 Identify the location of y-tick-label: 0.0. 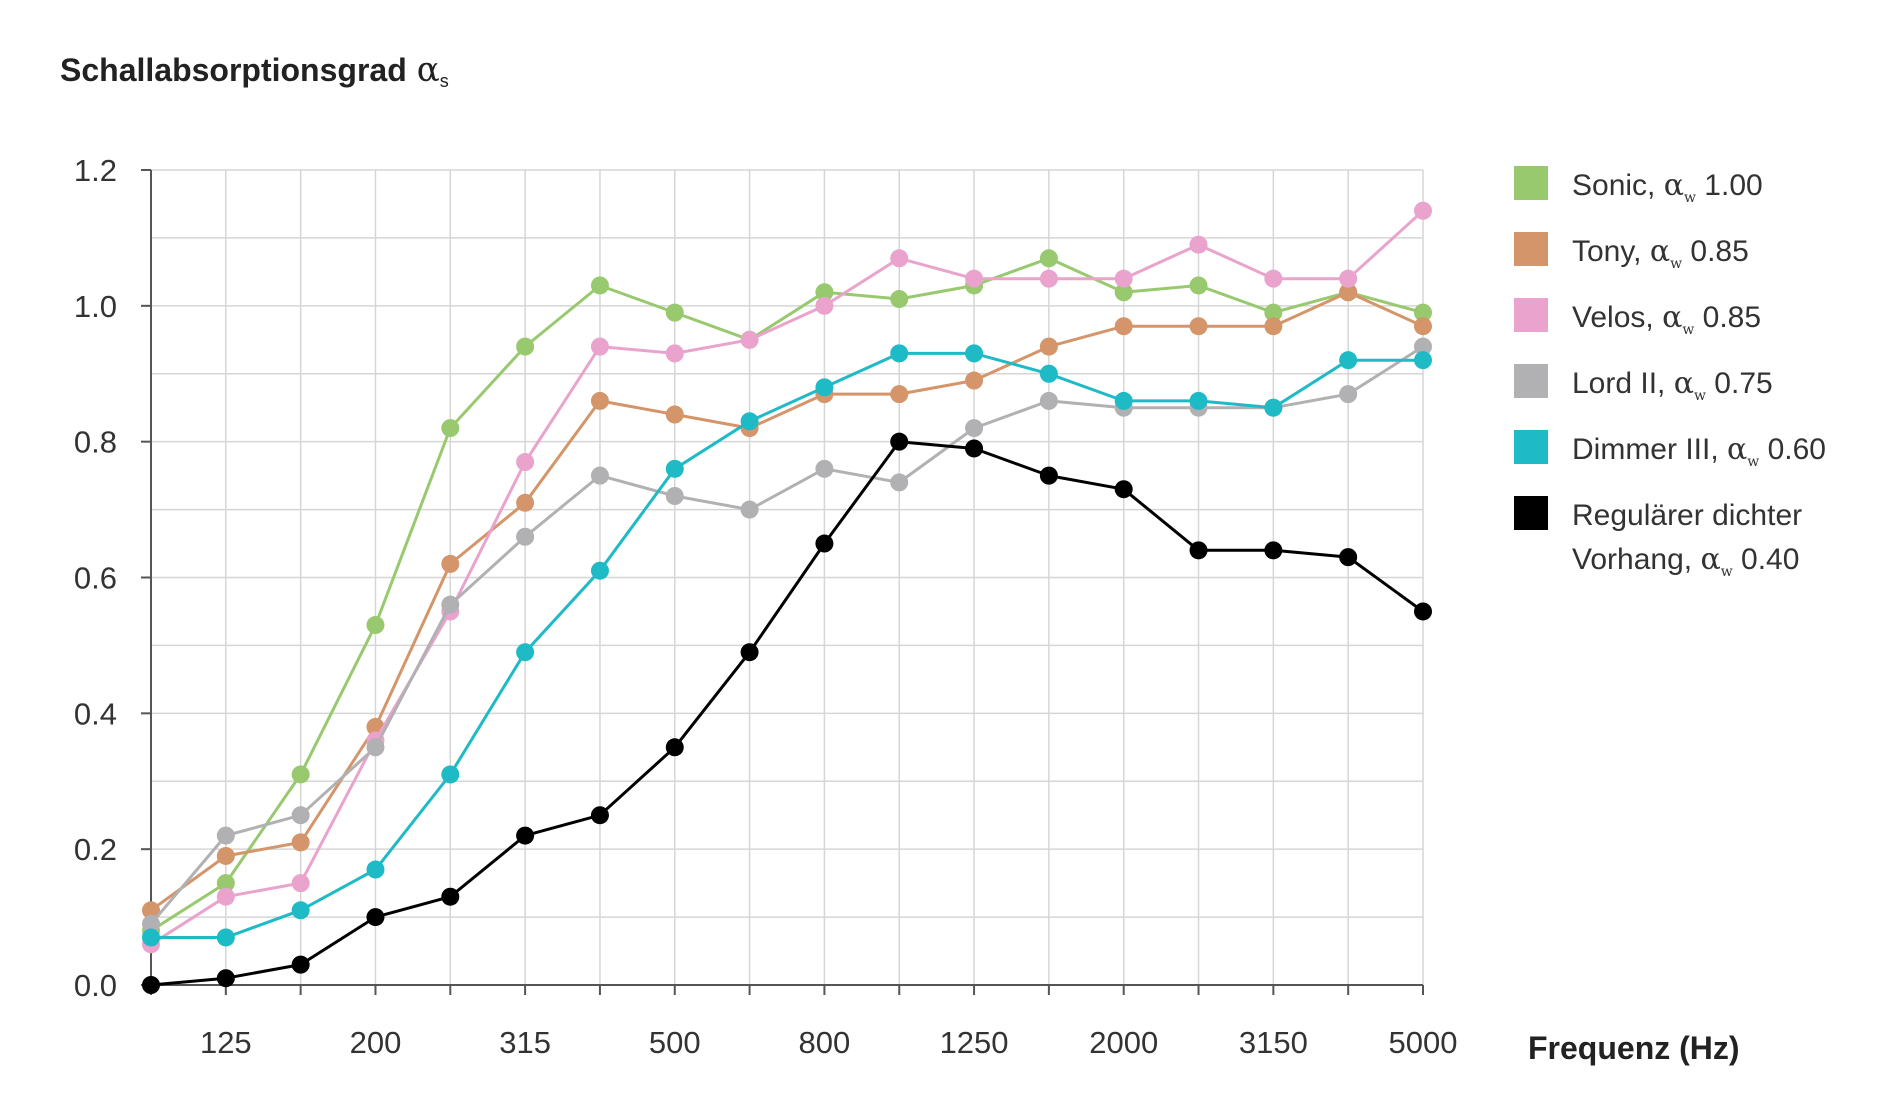
(95, 985).